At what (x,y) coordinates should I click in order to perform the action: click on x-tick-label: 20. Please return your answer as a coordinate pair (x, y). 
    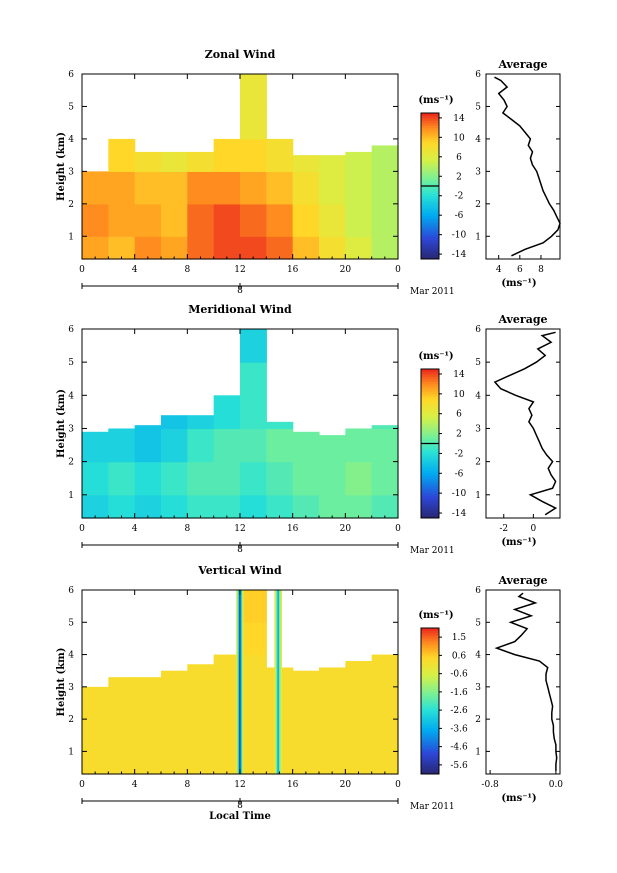
    Looking at the image, I should click on (346, 529).